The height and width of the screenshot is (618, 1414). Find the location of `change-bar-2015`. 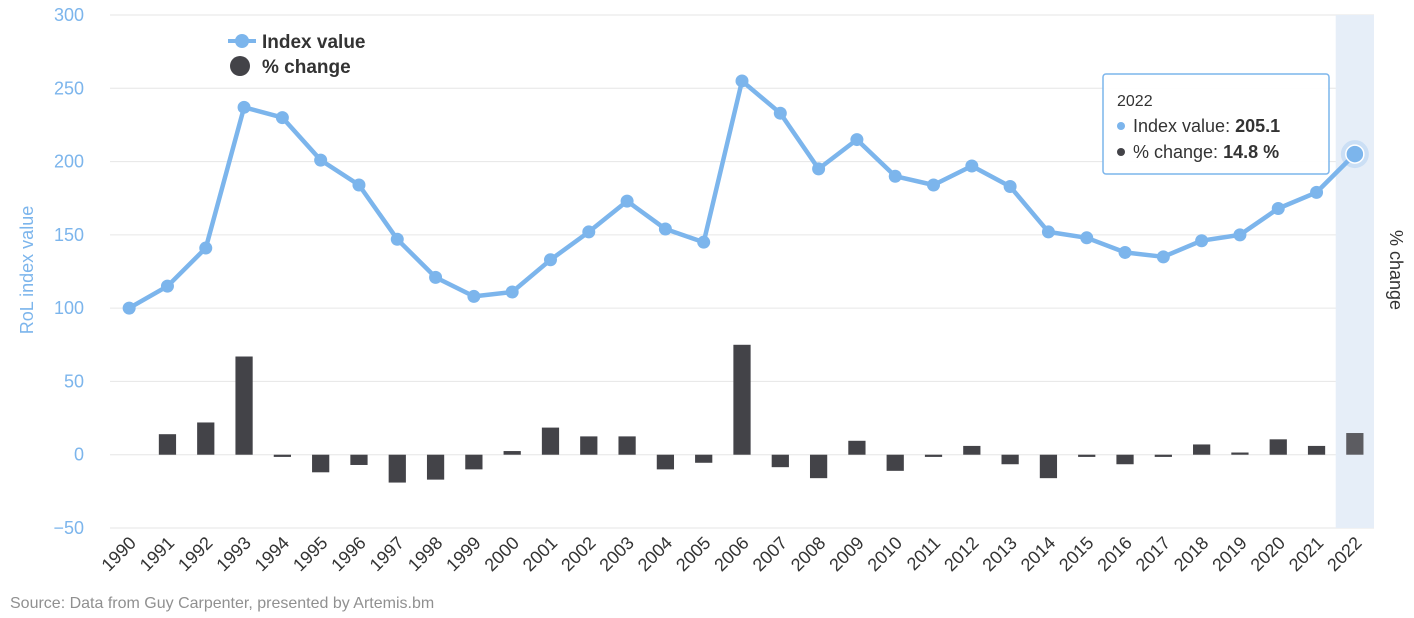

change-bar-2015 is located at coordinates (1087, 455).